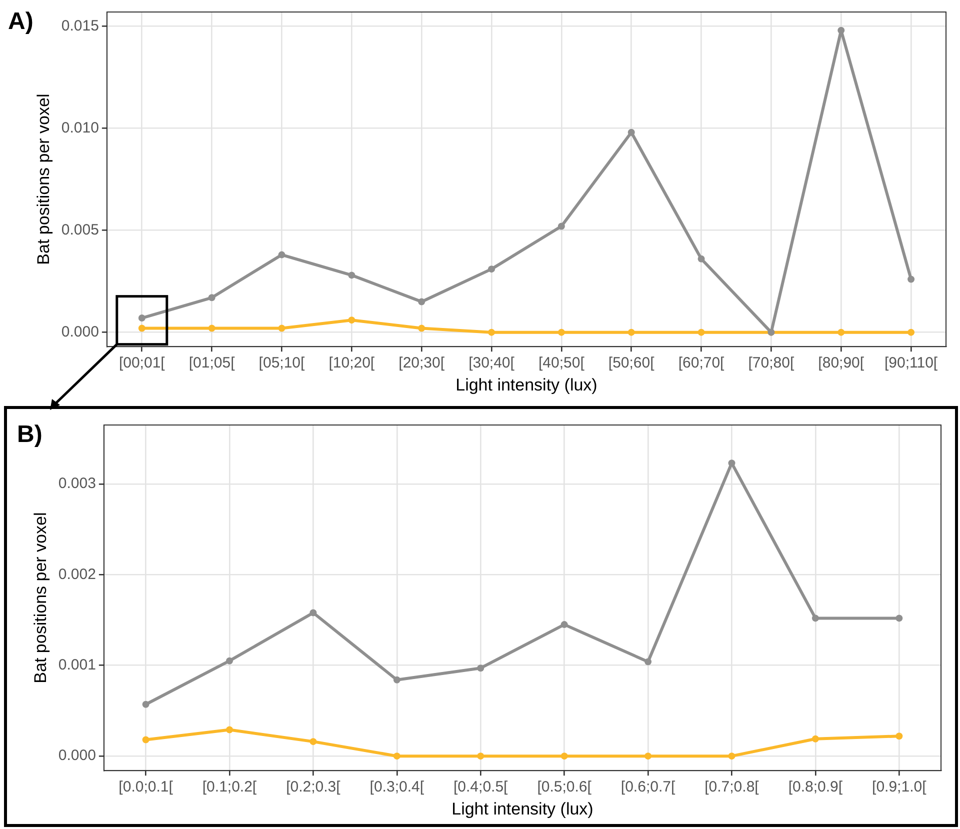 Image resolution: width=960 pixels, height=829 pixels. What do you see at coordinates (732, 787) in the screenshot?
I see `x-tick-label: [0.7;0.8[` at bounding box center [732, 787].